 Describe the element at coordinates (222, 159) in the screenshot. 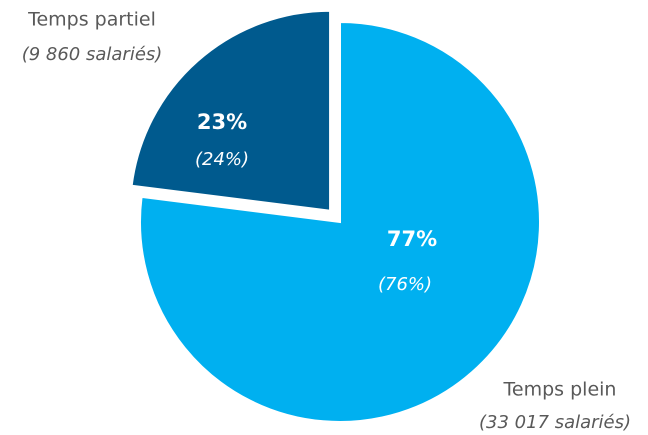

I see `secondary-label: (24%)` at that location.